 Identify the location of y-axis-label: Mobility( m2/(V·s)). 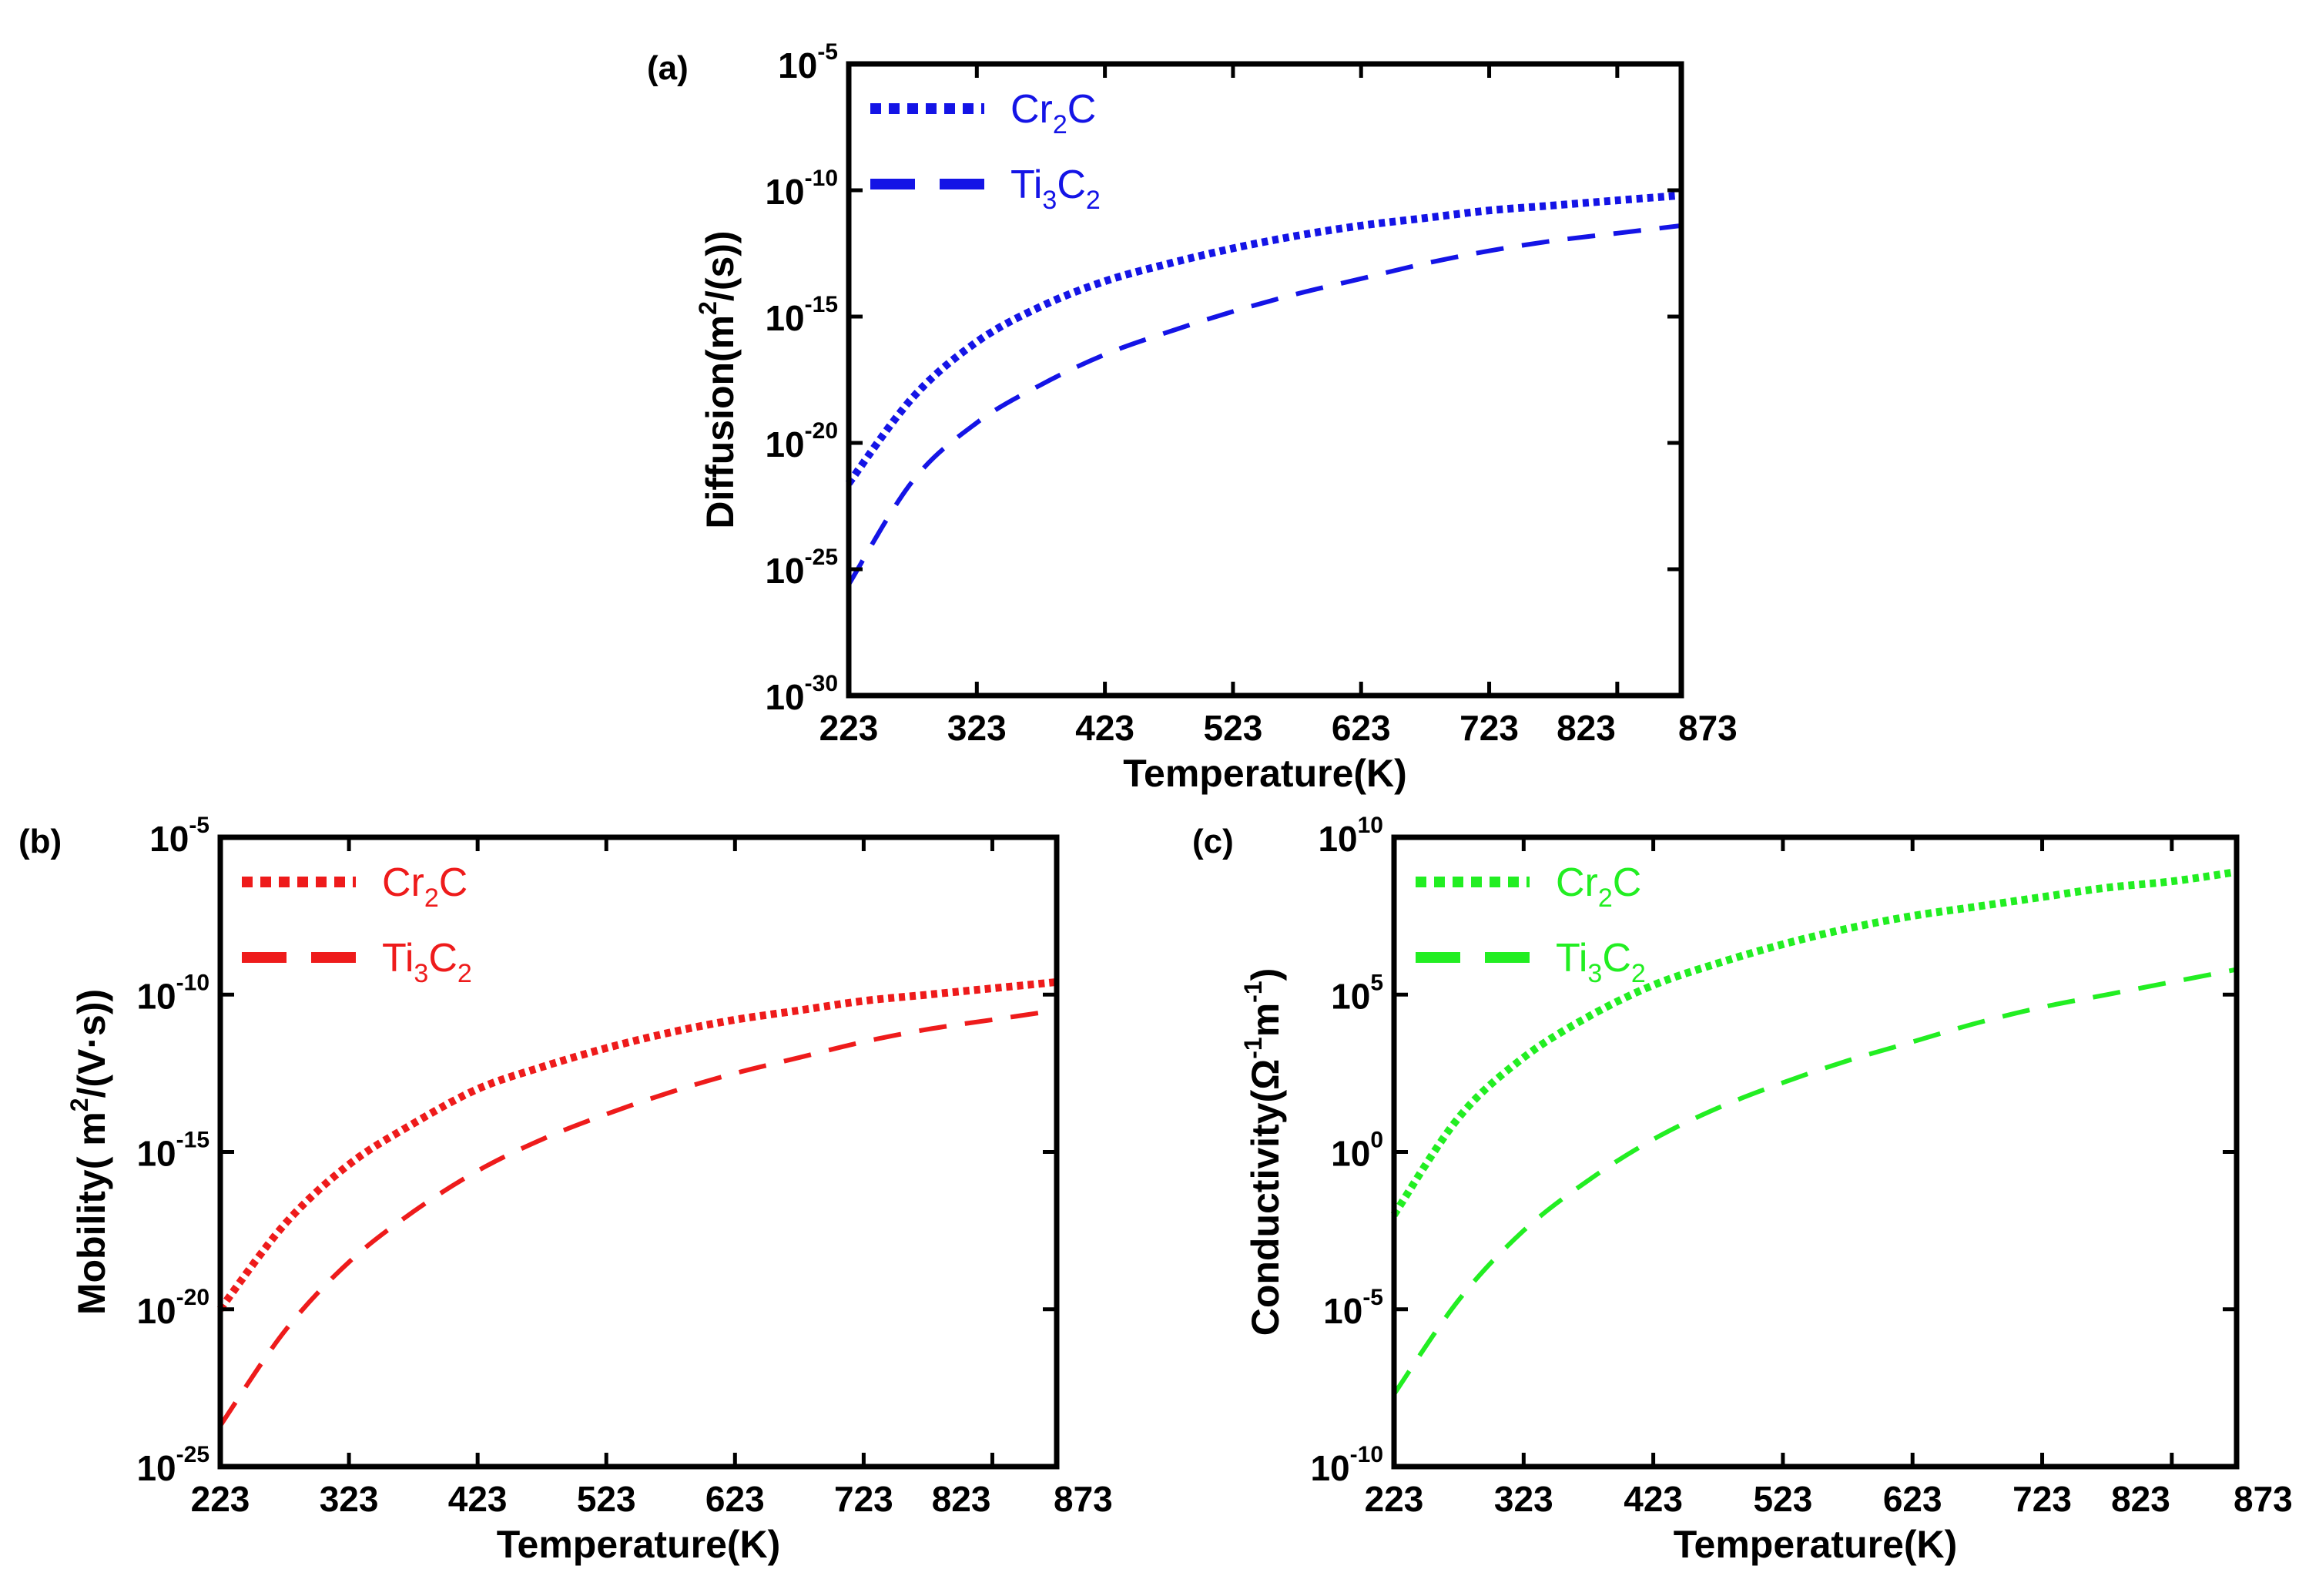
(89, 1152).